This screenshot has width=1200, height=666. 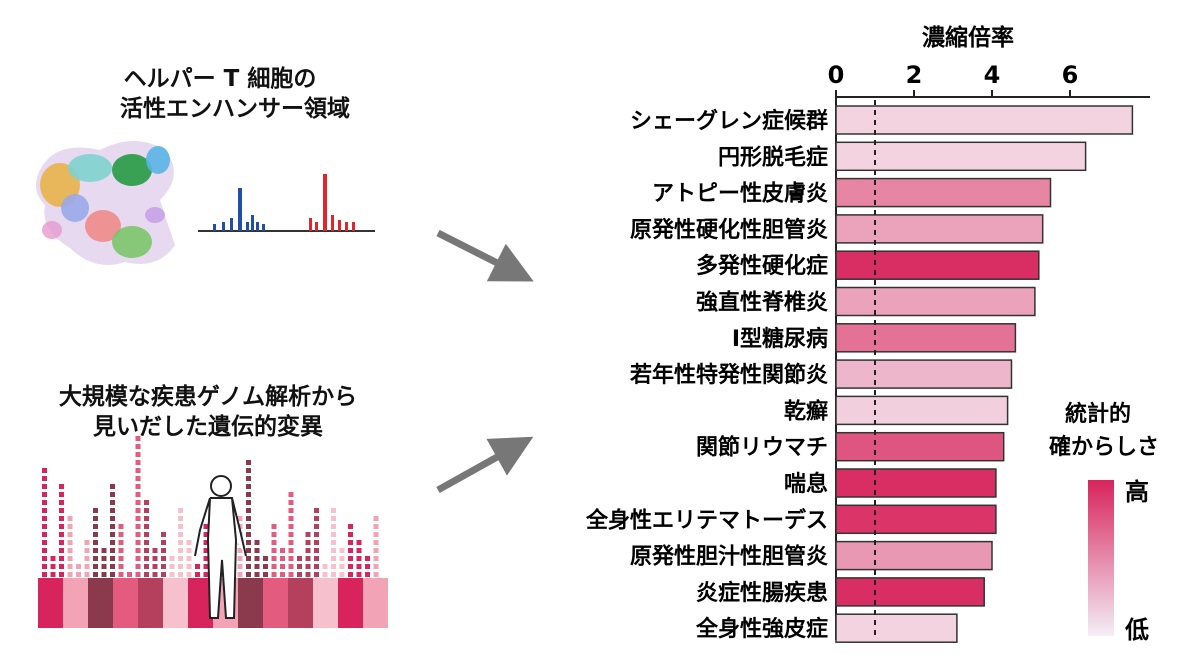 I want to click on enhancer-peaks-icon, so click(x=286, y=203).